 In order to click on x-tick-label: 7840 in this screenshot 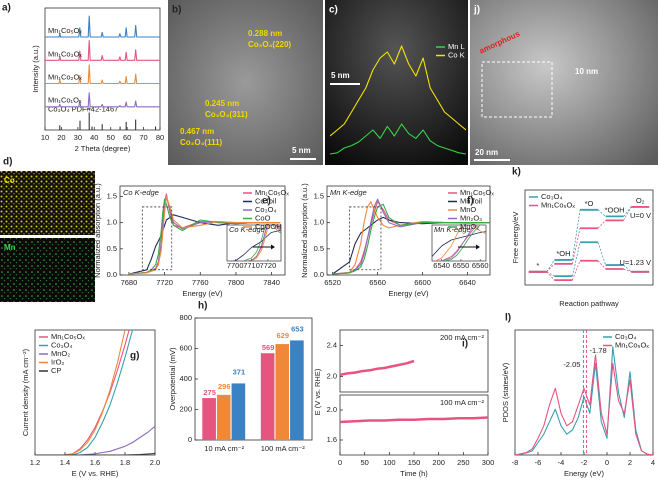, I will do `click(271, 282)`.